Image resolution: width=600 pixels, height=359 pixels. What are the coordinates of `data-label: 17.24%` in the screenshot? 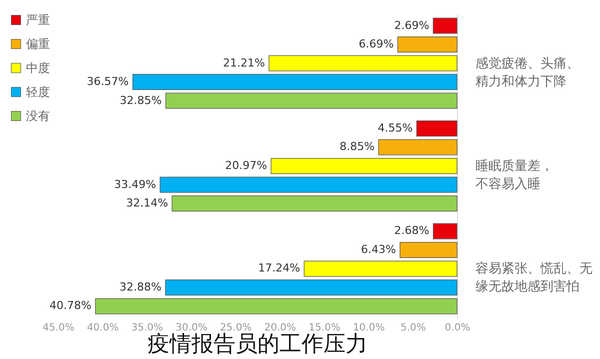 It's located at (279, 268).